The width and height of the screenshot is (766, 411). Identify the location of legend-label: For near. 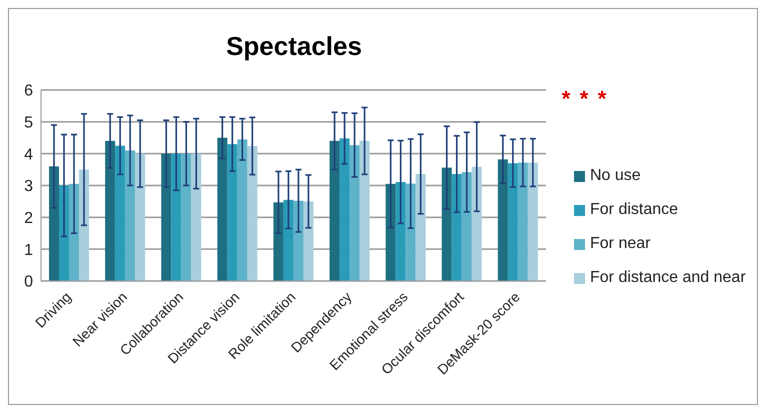
(620, 244).